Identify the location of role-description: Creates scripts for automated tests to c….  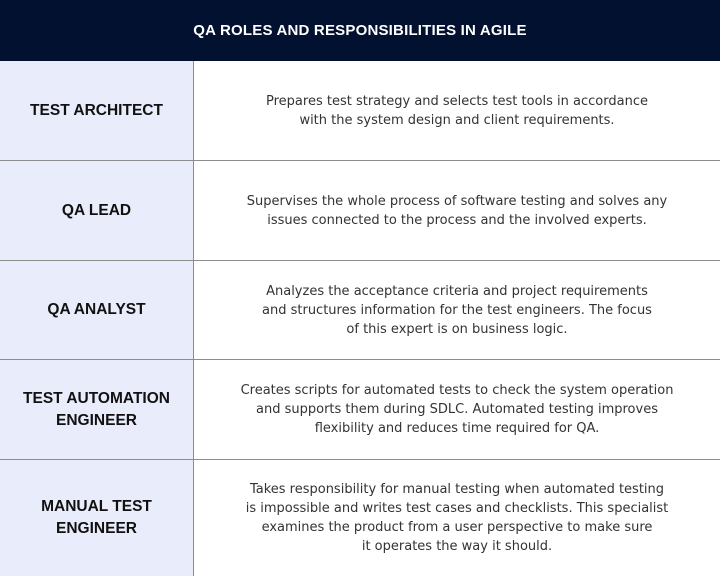
(457, 409).